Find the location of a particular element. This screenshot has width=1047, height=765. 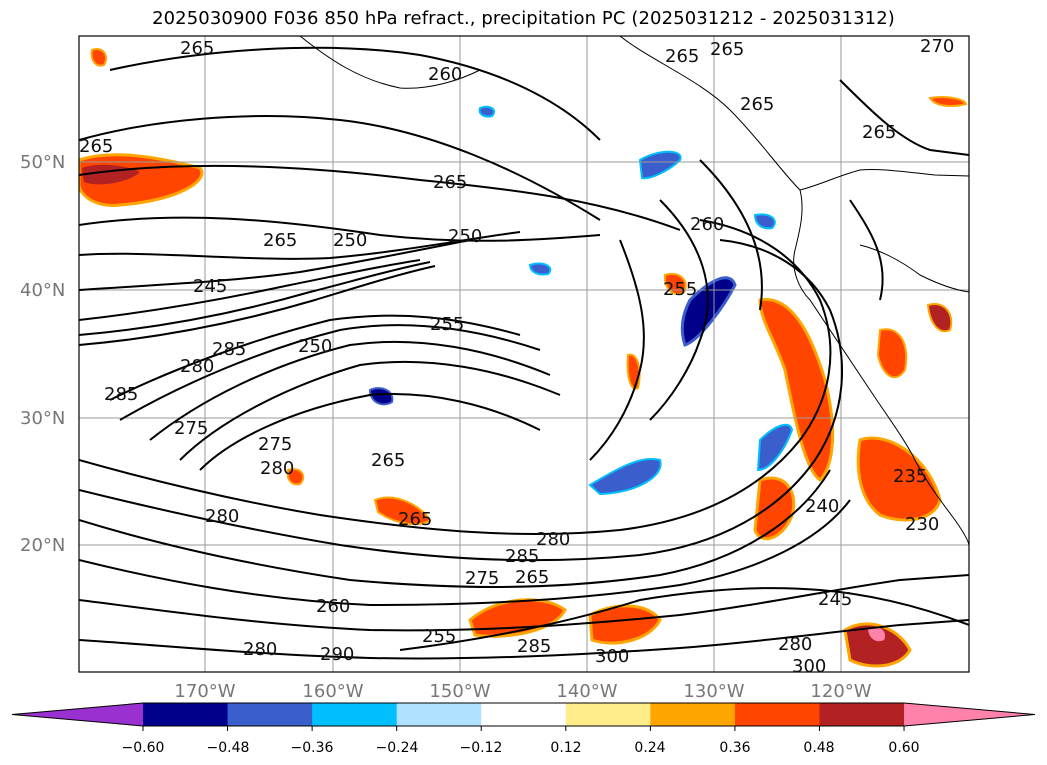

longitude-labels: 170°W 160°W 150°W 140°W 130°W 120°W is located at coordinates (522, 691).